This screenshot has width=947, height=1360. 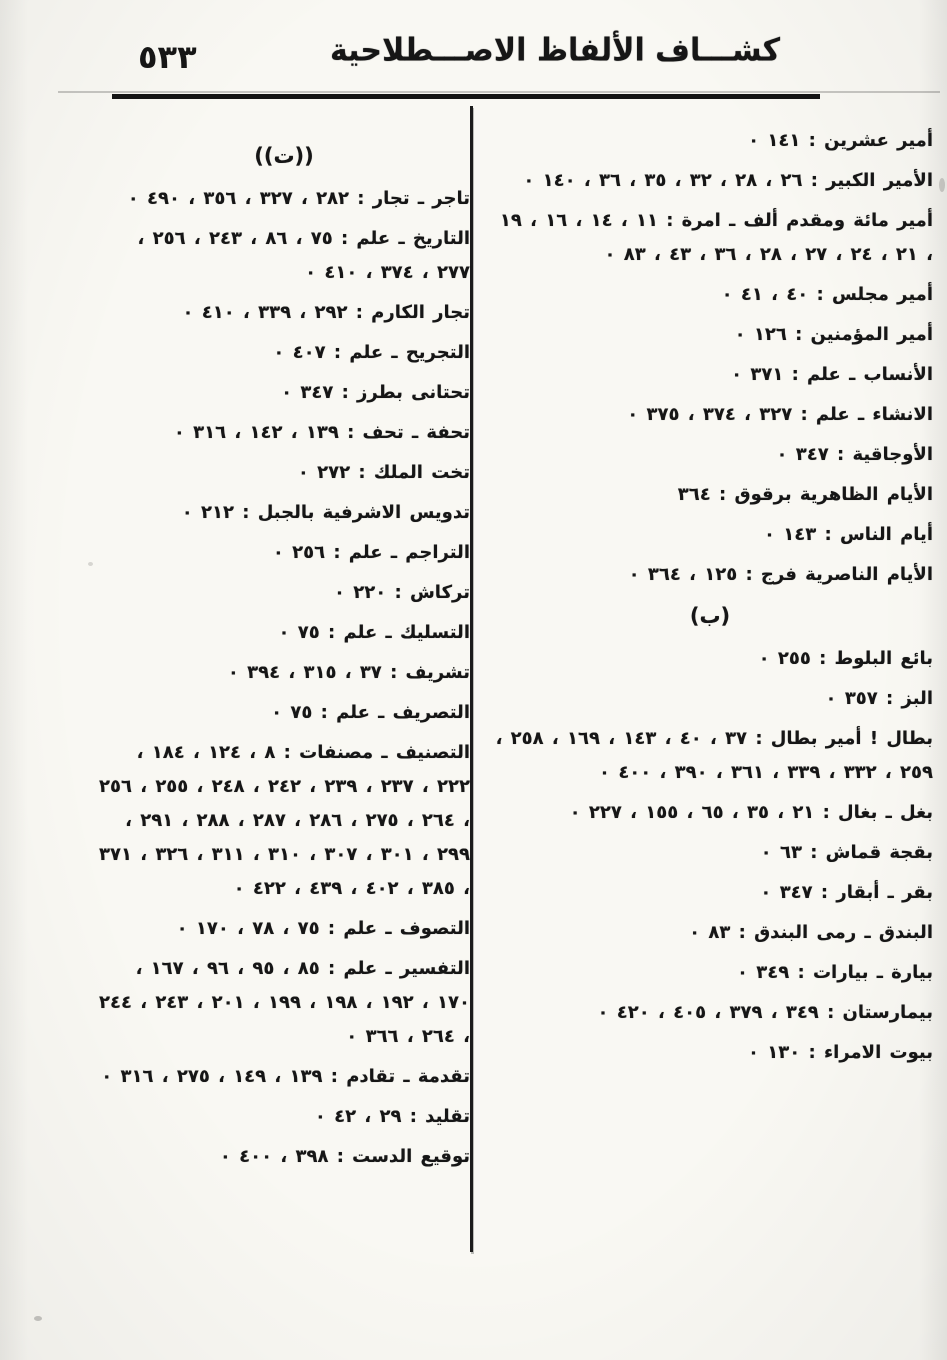 I want to click on index-entry: التسليك ـ علم : ٧٥ ٠, so click(x=374, y=632).